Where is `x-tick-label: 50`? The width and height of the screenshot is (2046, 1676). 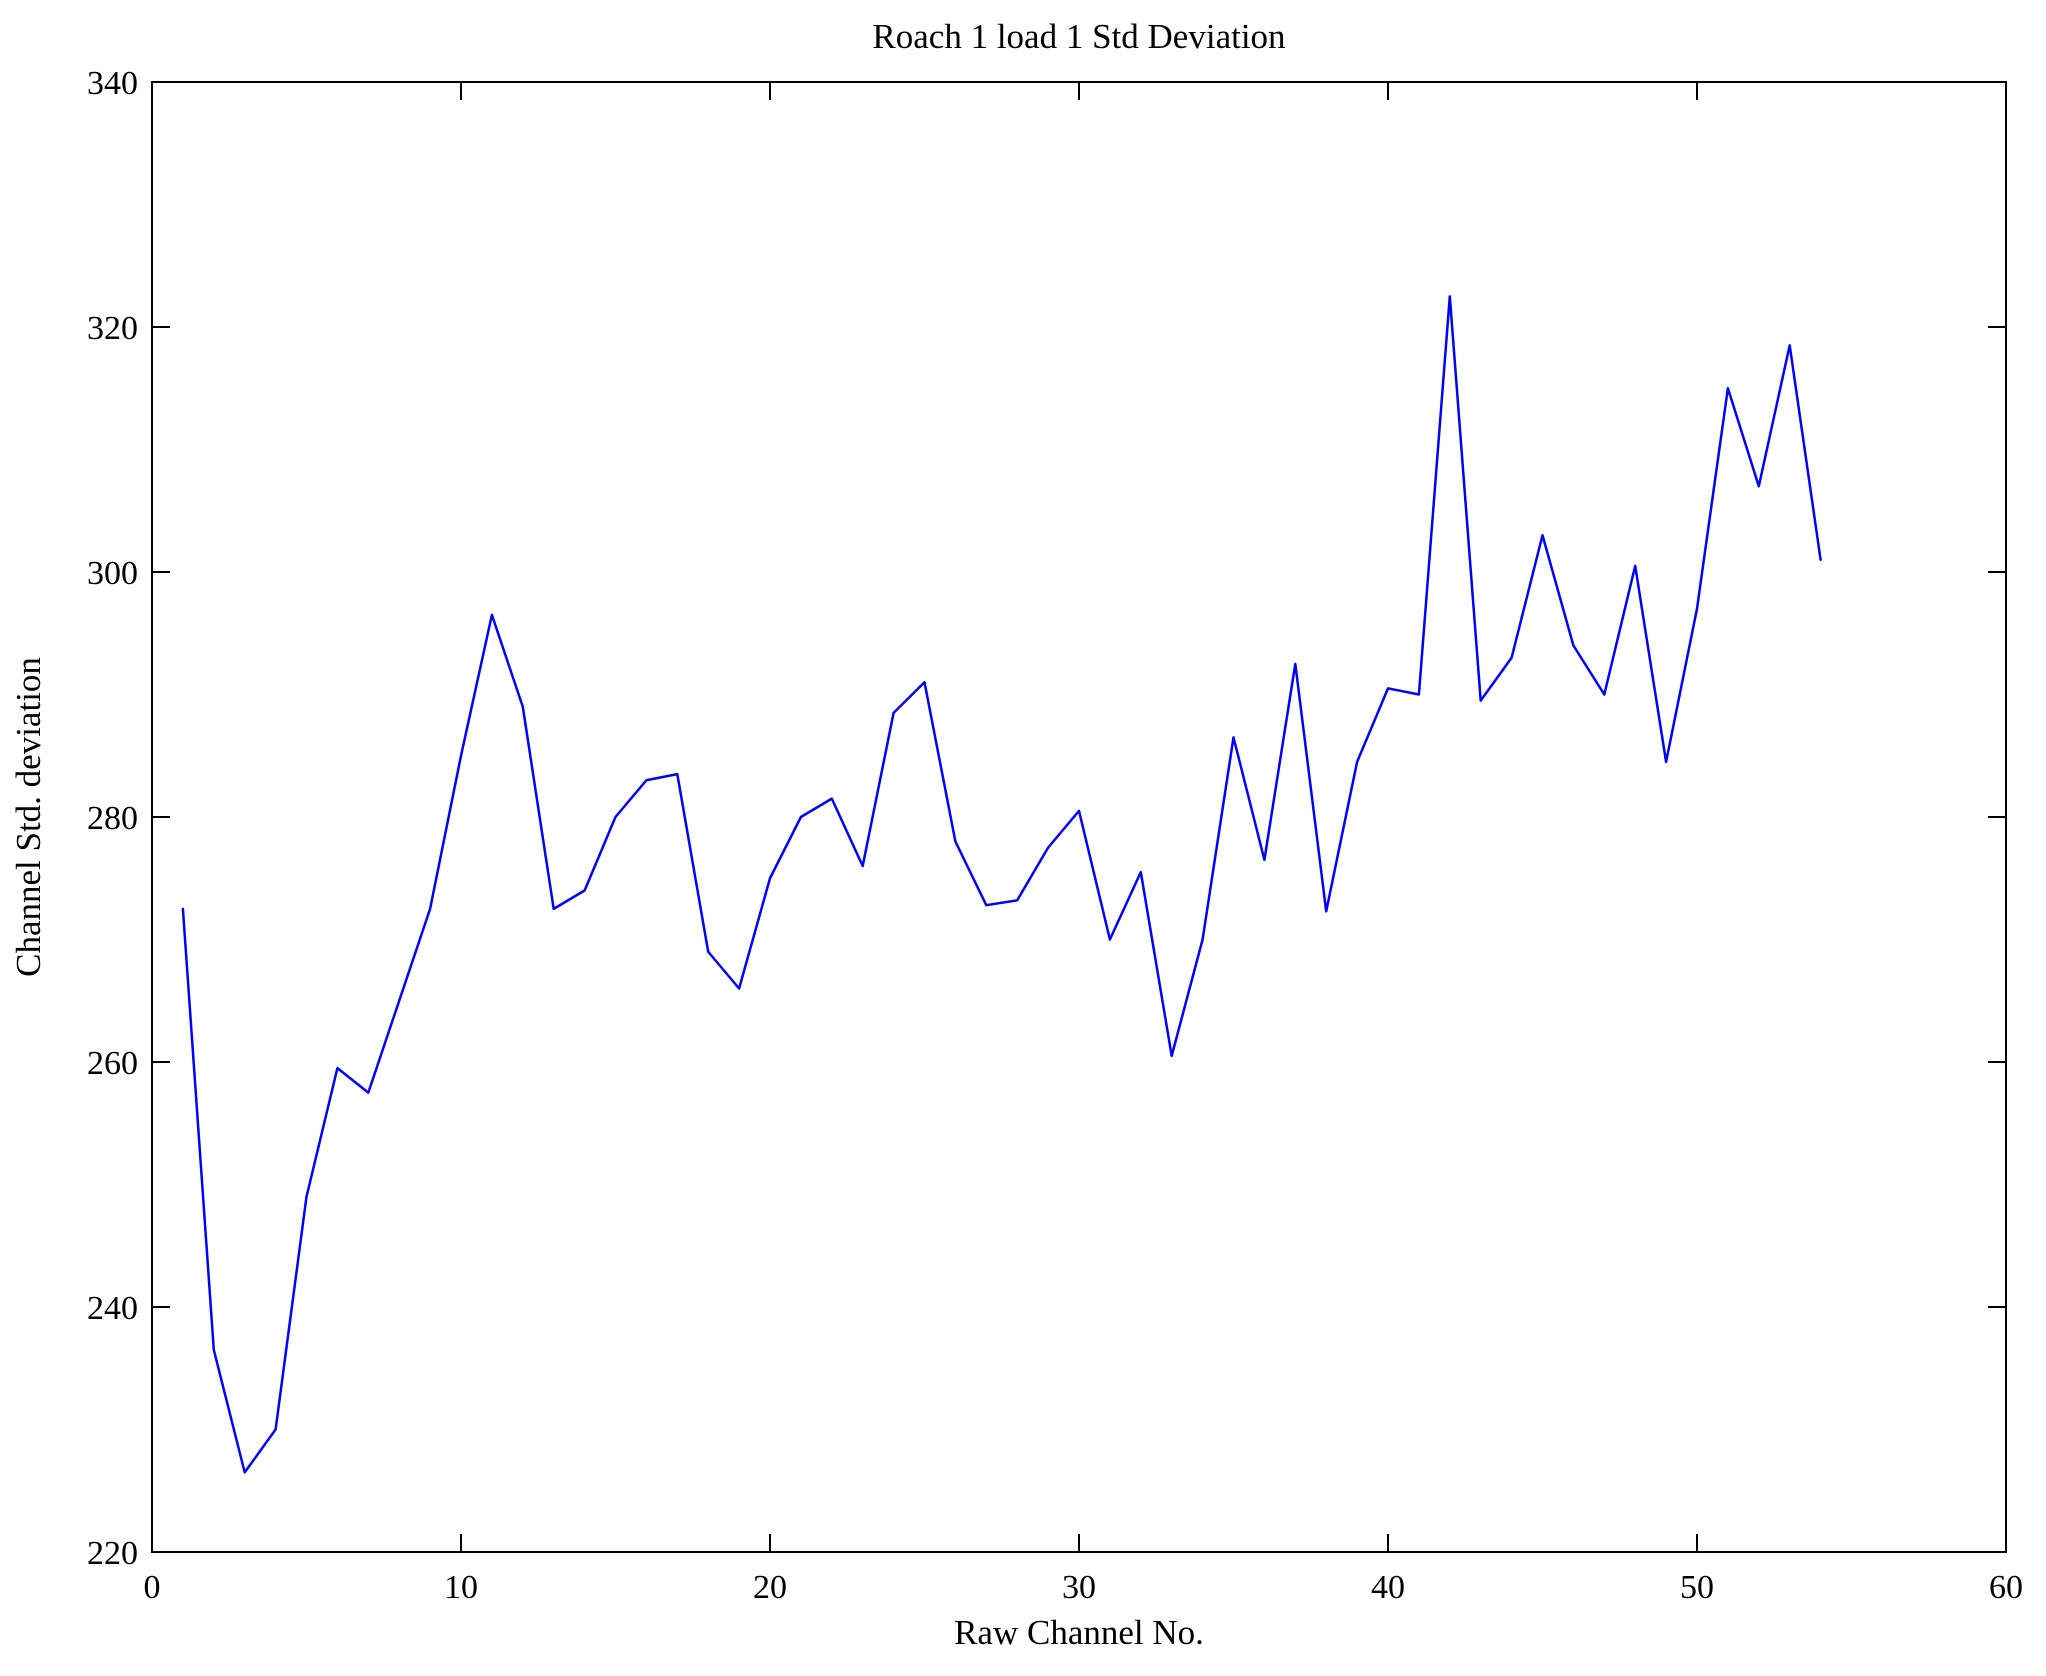
x-tick-label: 50 is located at coordinates (1697, 1587).